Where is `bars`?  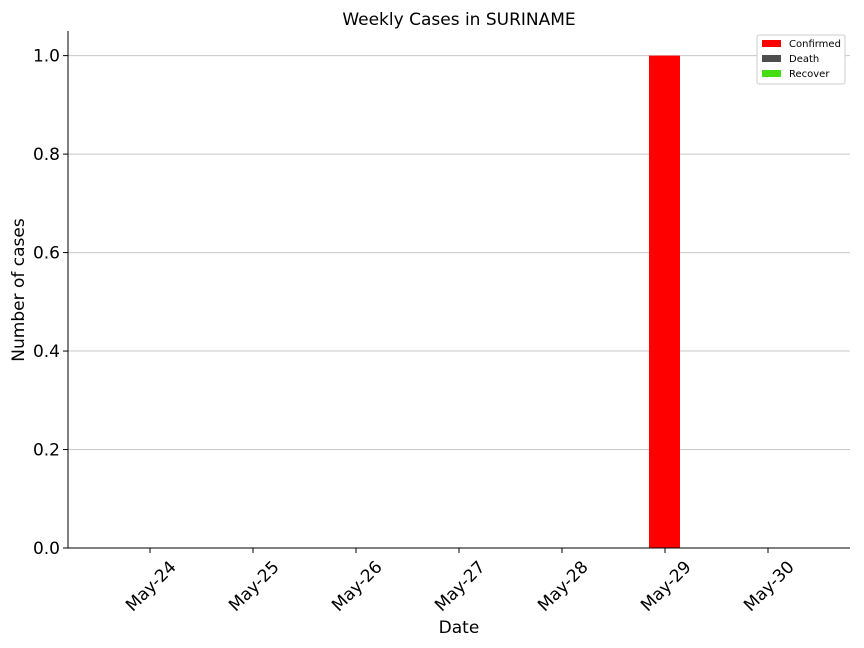
bars is located at coordinates (664, 301).